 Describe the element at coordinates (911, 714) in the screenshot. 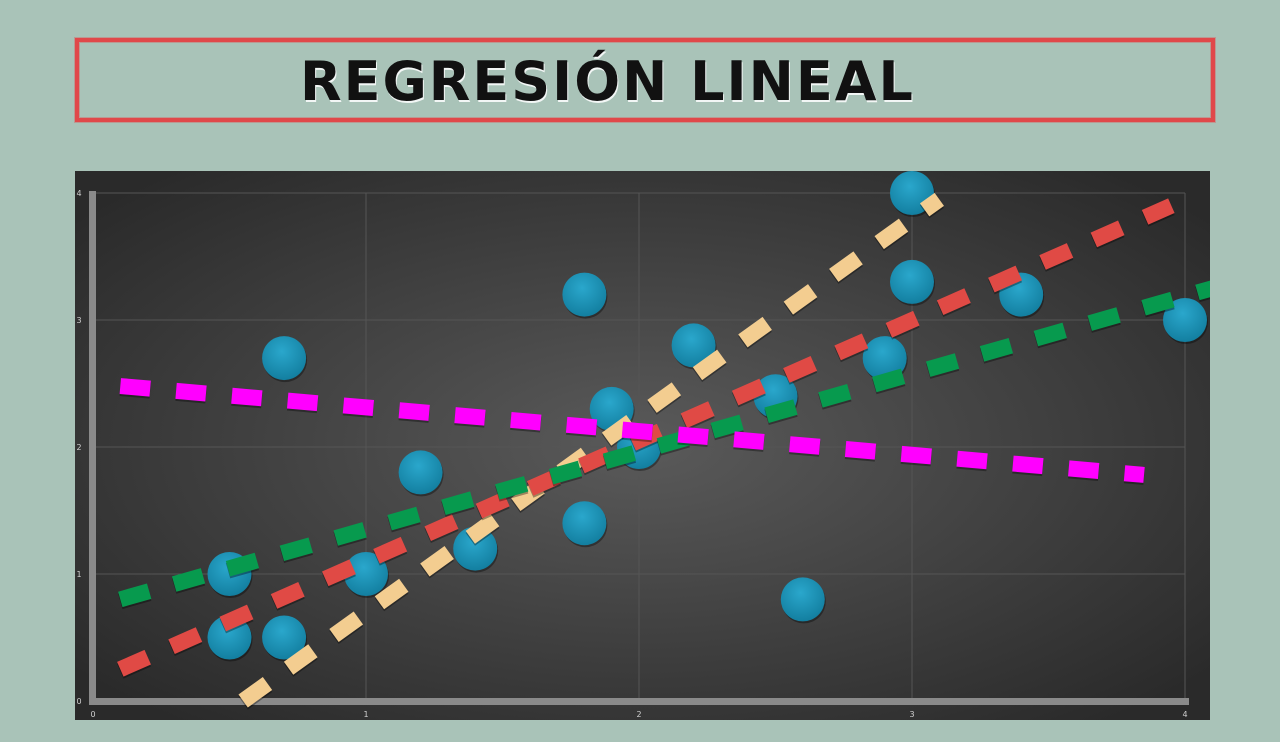

I see `x-tick-label: 3` at that location.